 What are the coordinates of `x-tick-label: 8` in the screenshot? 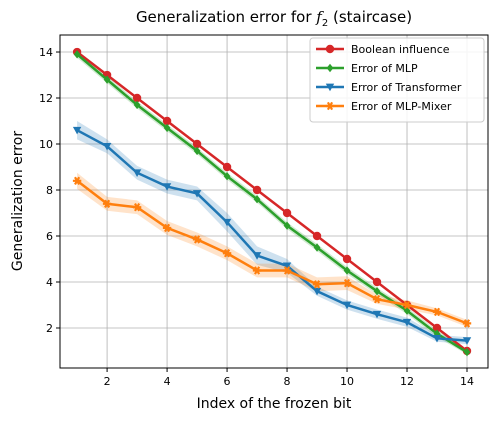 It's located at (287, 381).